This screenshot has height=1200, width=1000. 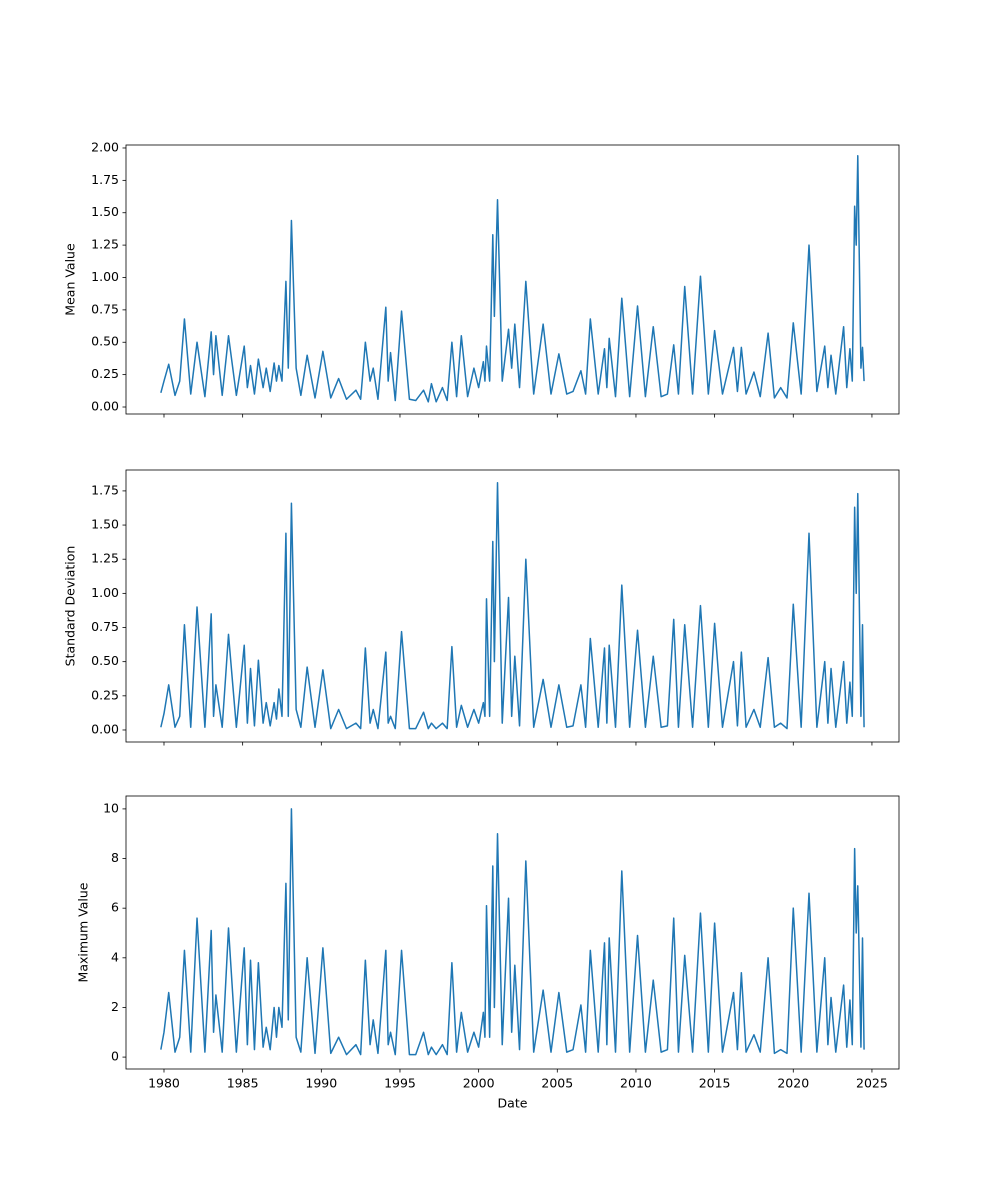 I want to click on y-tick-label: 2.00, so click(x=105, y=146).